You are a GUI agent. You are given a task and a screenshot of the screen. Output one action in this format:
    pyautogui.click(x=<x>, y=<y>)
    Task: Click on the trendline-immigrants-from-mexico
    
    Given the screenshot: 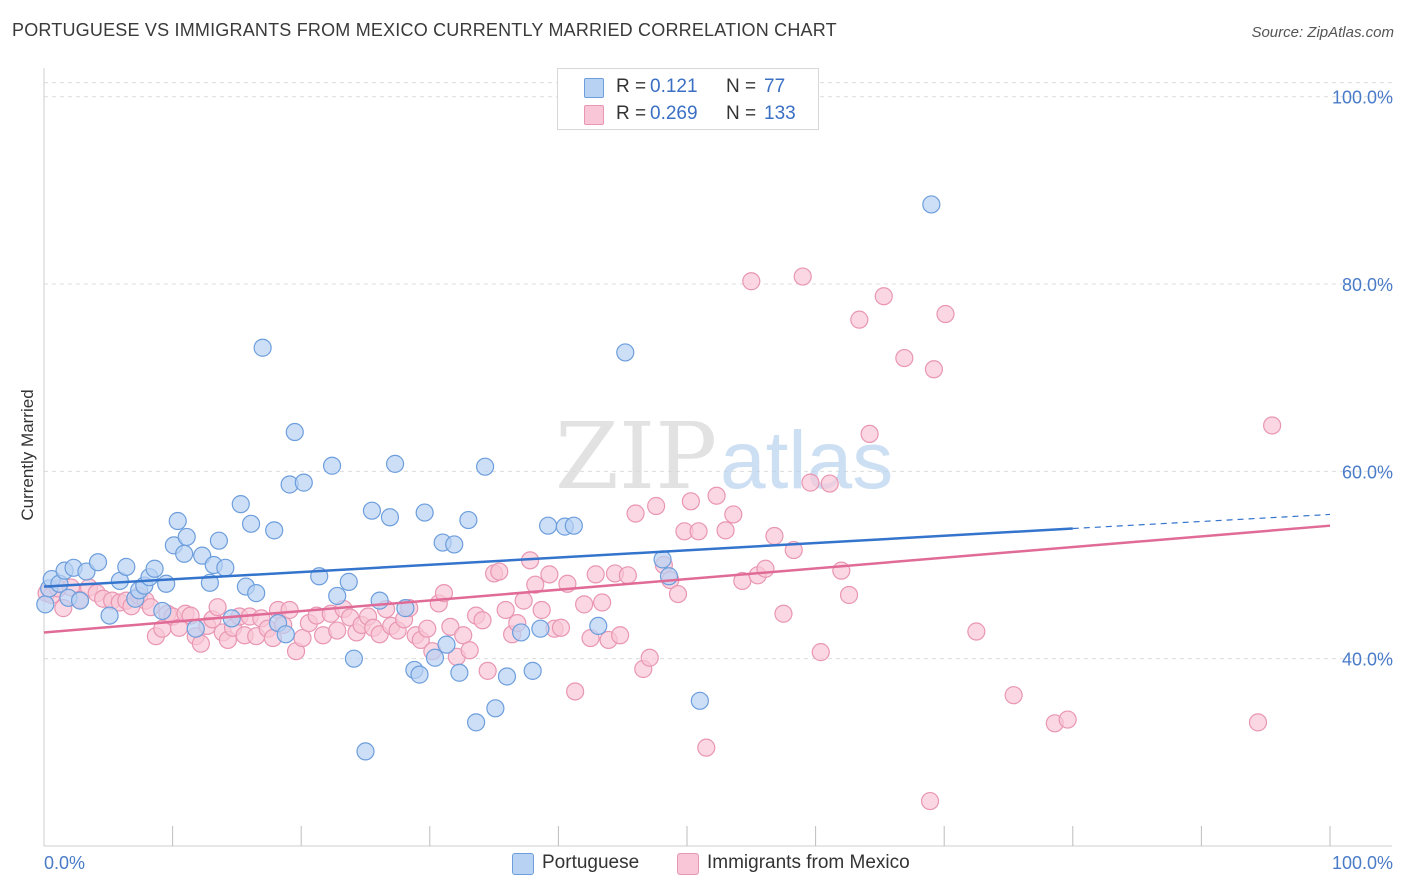 What is the action you would take?
    pyautogui.click(x=687, y=579)
    